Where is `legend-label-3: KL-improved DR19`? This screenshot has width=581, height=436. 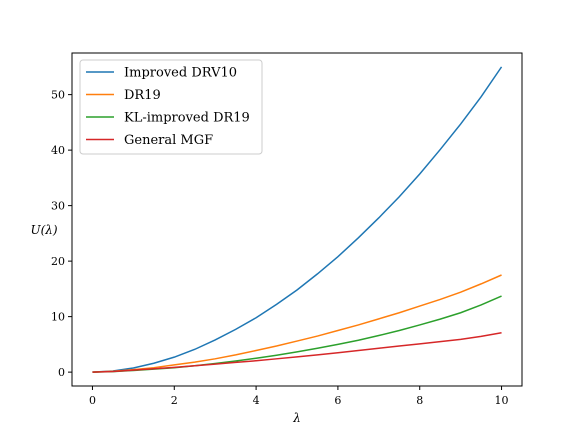
legend-label-3: KL-improved DR19 is located at coordinates (187, 118).